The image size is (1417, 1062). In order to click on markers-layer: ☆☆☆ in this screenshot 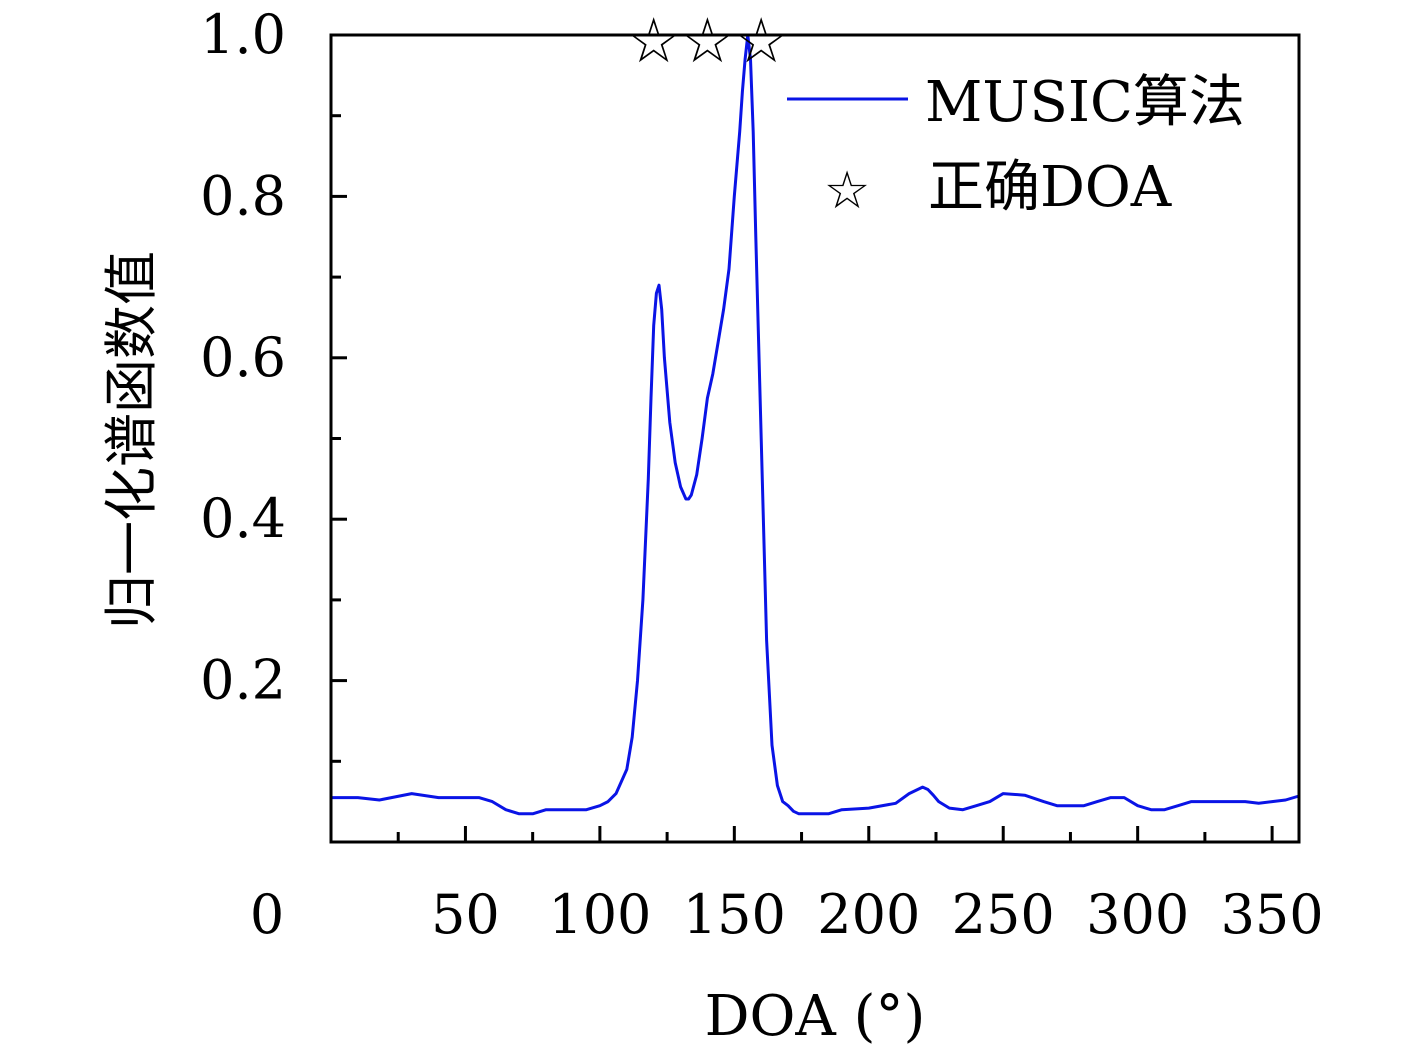, I will do `click(707, 40)`.